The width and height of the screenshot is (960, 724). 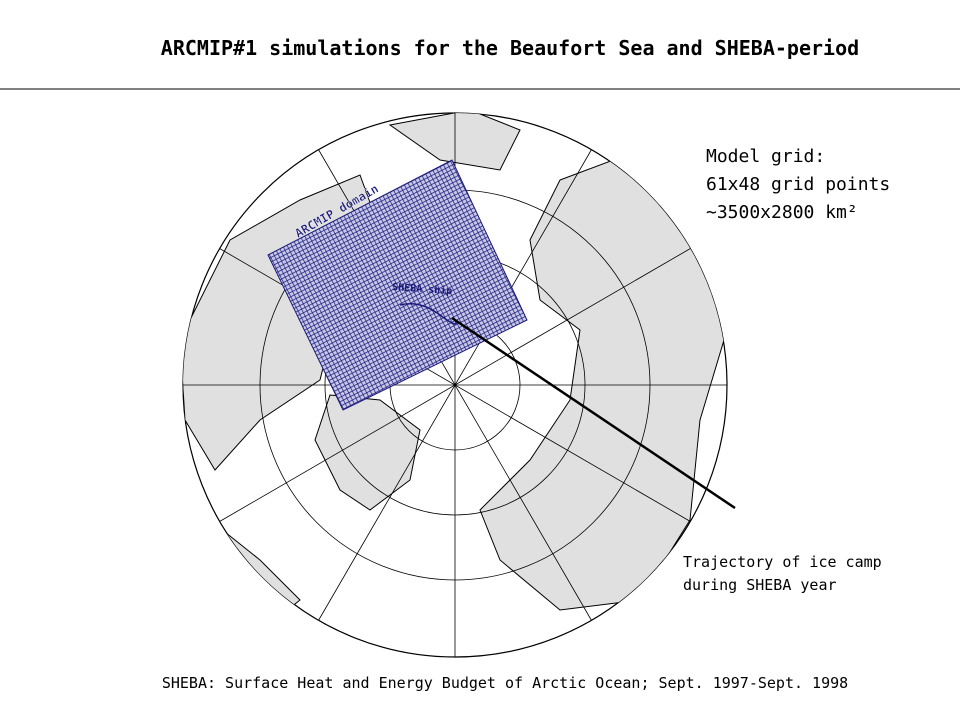 I want to click on note-line: during SHEBA year, so click(x=760, y=585).